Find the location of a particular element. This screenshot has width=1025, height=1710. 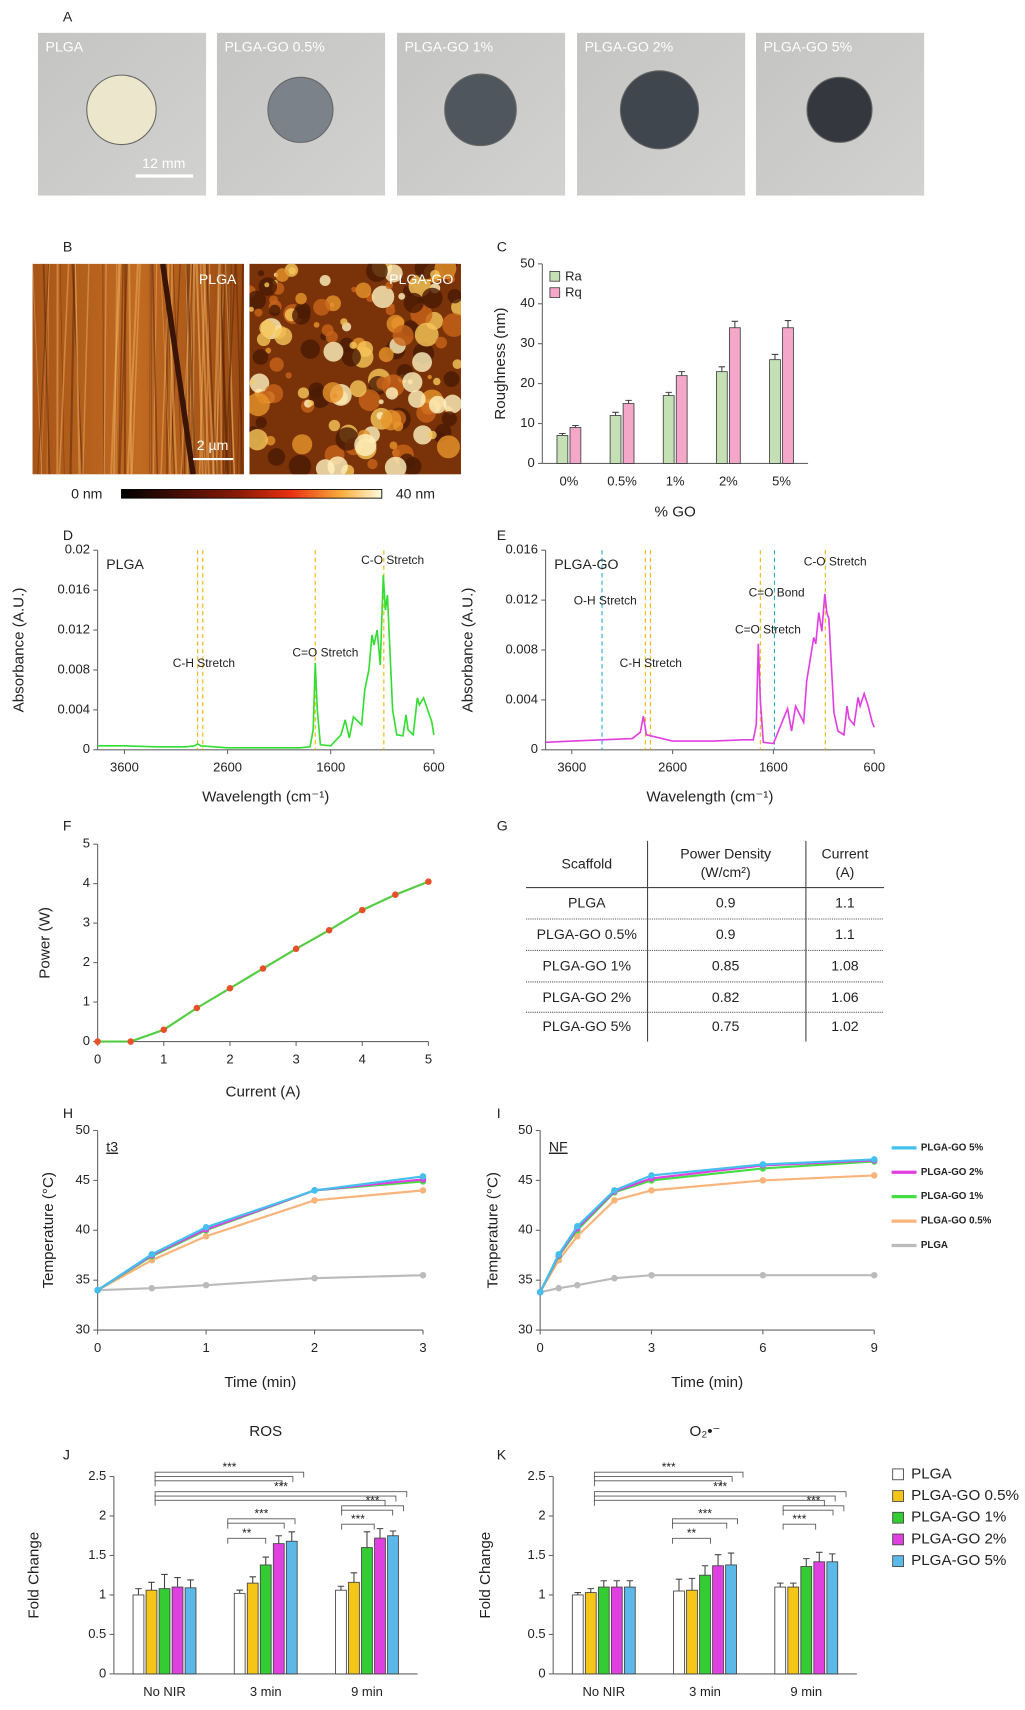

table-header: Scaffold is located at coordinates (586, 863).